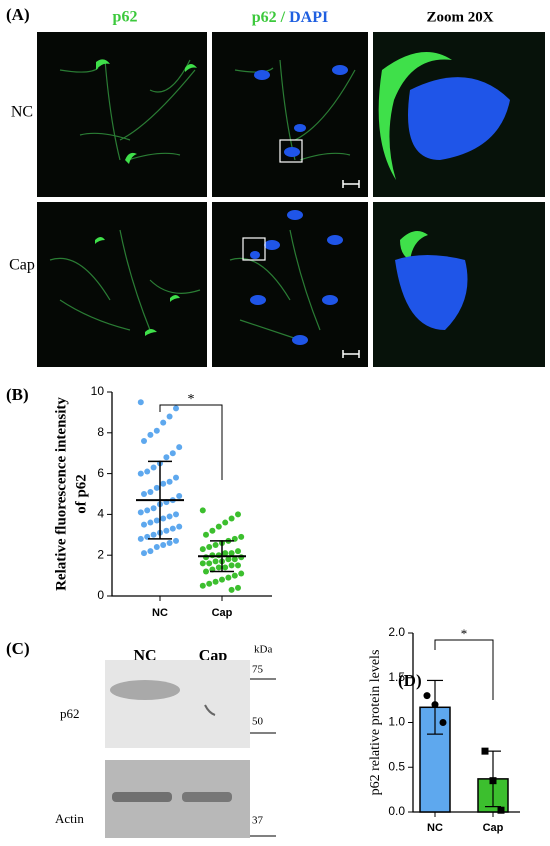 The image size is (550, 846). Describe the element at coordinates (396, 677) in the screenshot. I see `y-tick-label: 1.5` at that location.